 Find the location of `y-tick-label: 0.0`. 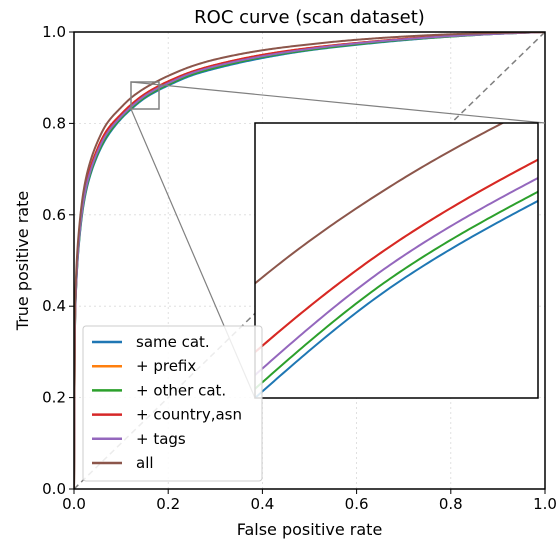

y-tick-label: 0.0 is located at coordinates (54, 489).